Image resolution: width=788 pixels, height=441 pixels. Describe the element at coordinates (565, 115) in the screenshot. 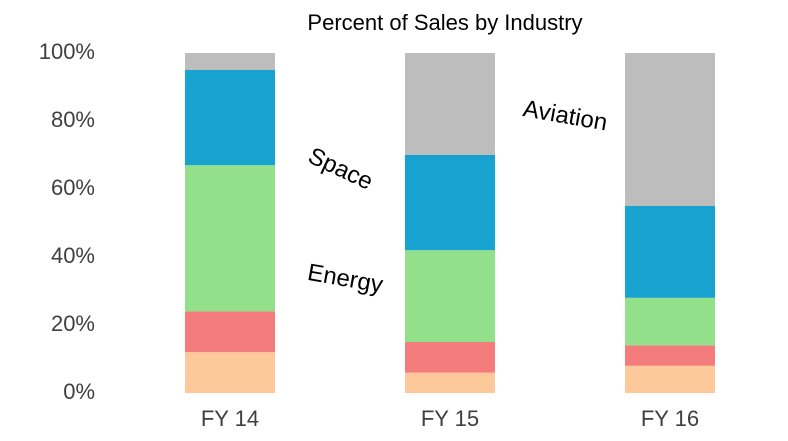

I see `series-annotation: Aviation` at that location.